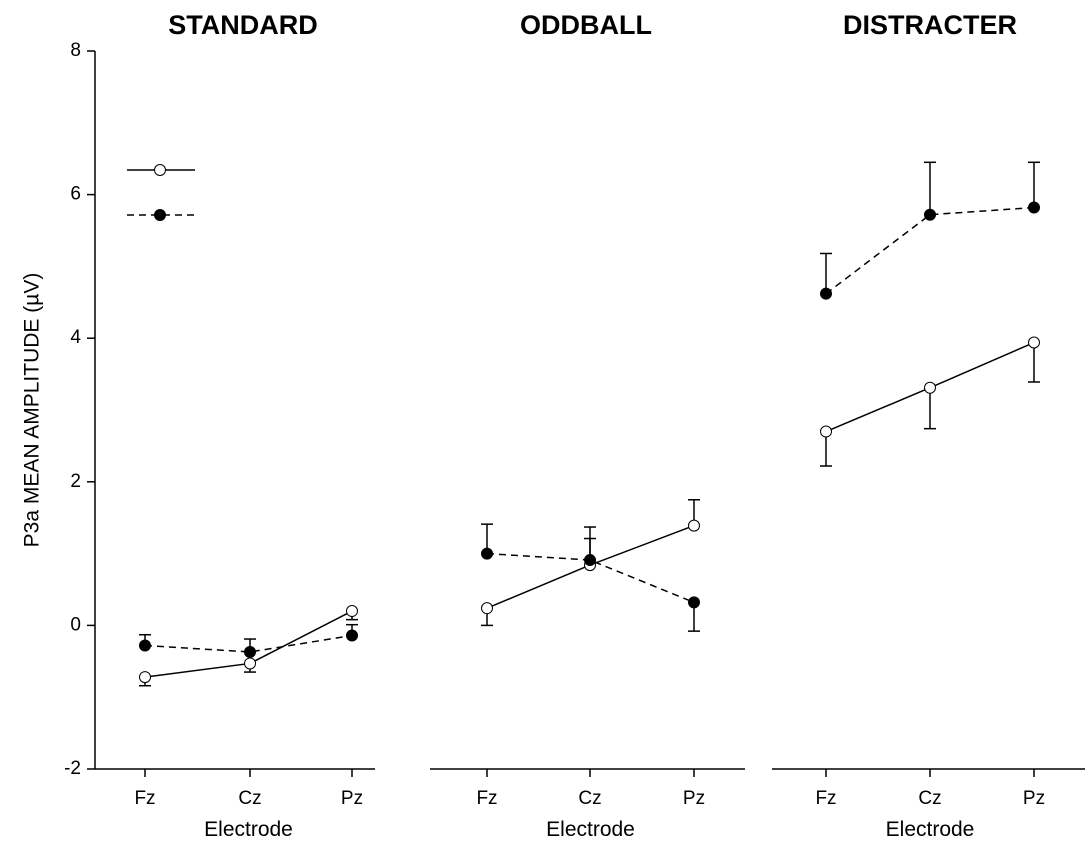 This screenshot has width=1085, height=843. I want to click on y-tick-label: -2, so click(72, 768).